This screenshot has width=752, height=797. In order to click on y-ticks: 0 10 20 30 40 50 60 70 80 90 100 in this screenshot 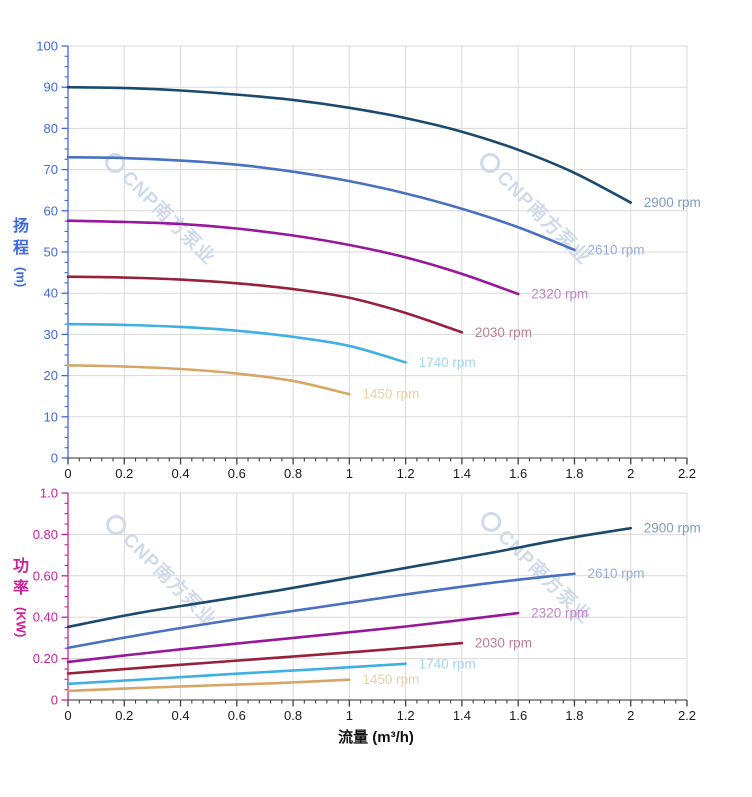, I will do `click(52, 252)`.